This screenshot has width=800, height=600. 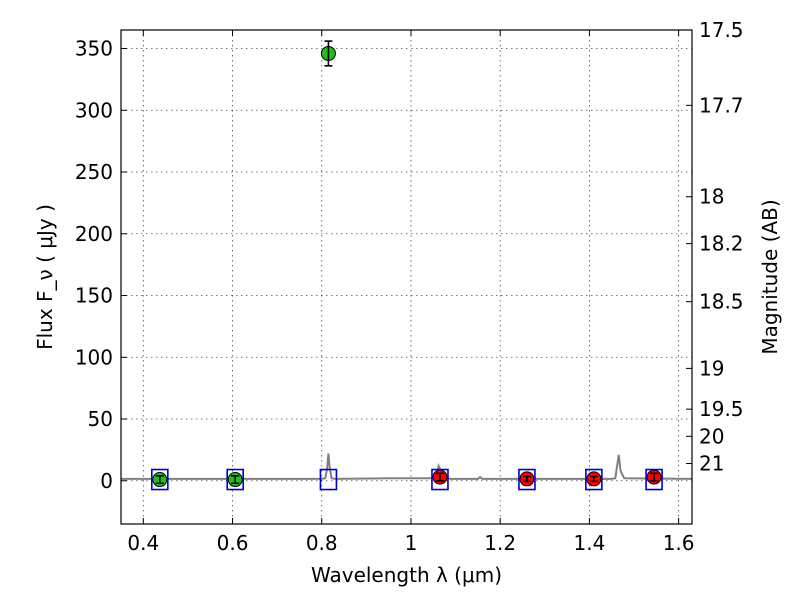 What do you see at coordinates (94, 110) in the screenshot?
I see `y-tick-label: 300` at bounding box center [94, 110].